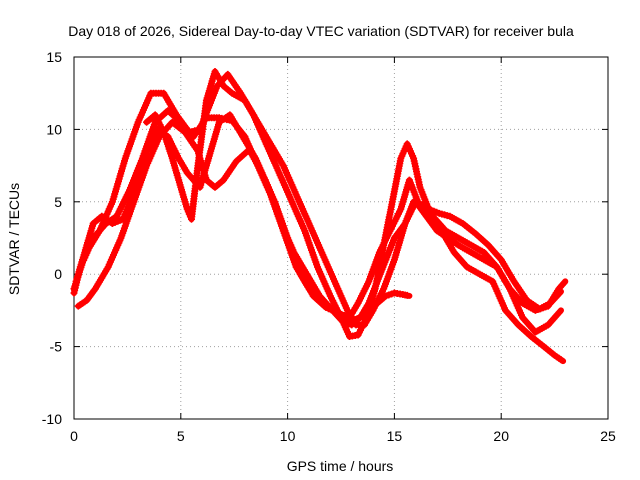  Describe the element at coordinates (608, 436) in the screenshot. I see `x-tick-label: 25` at that location.